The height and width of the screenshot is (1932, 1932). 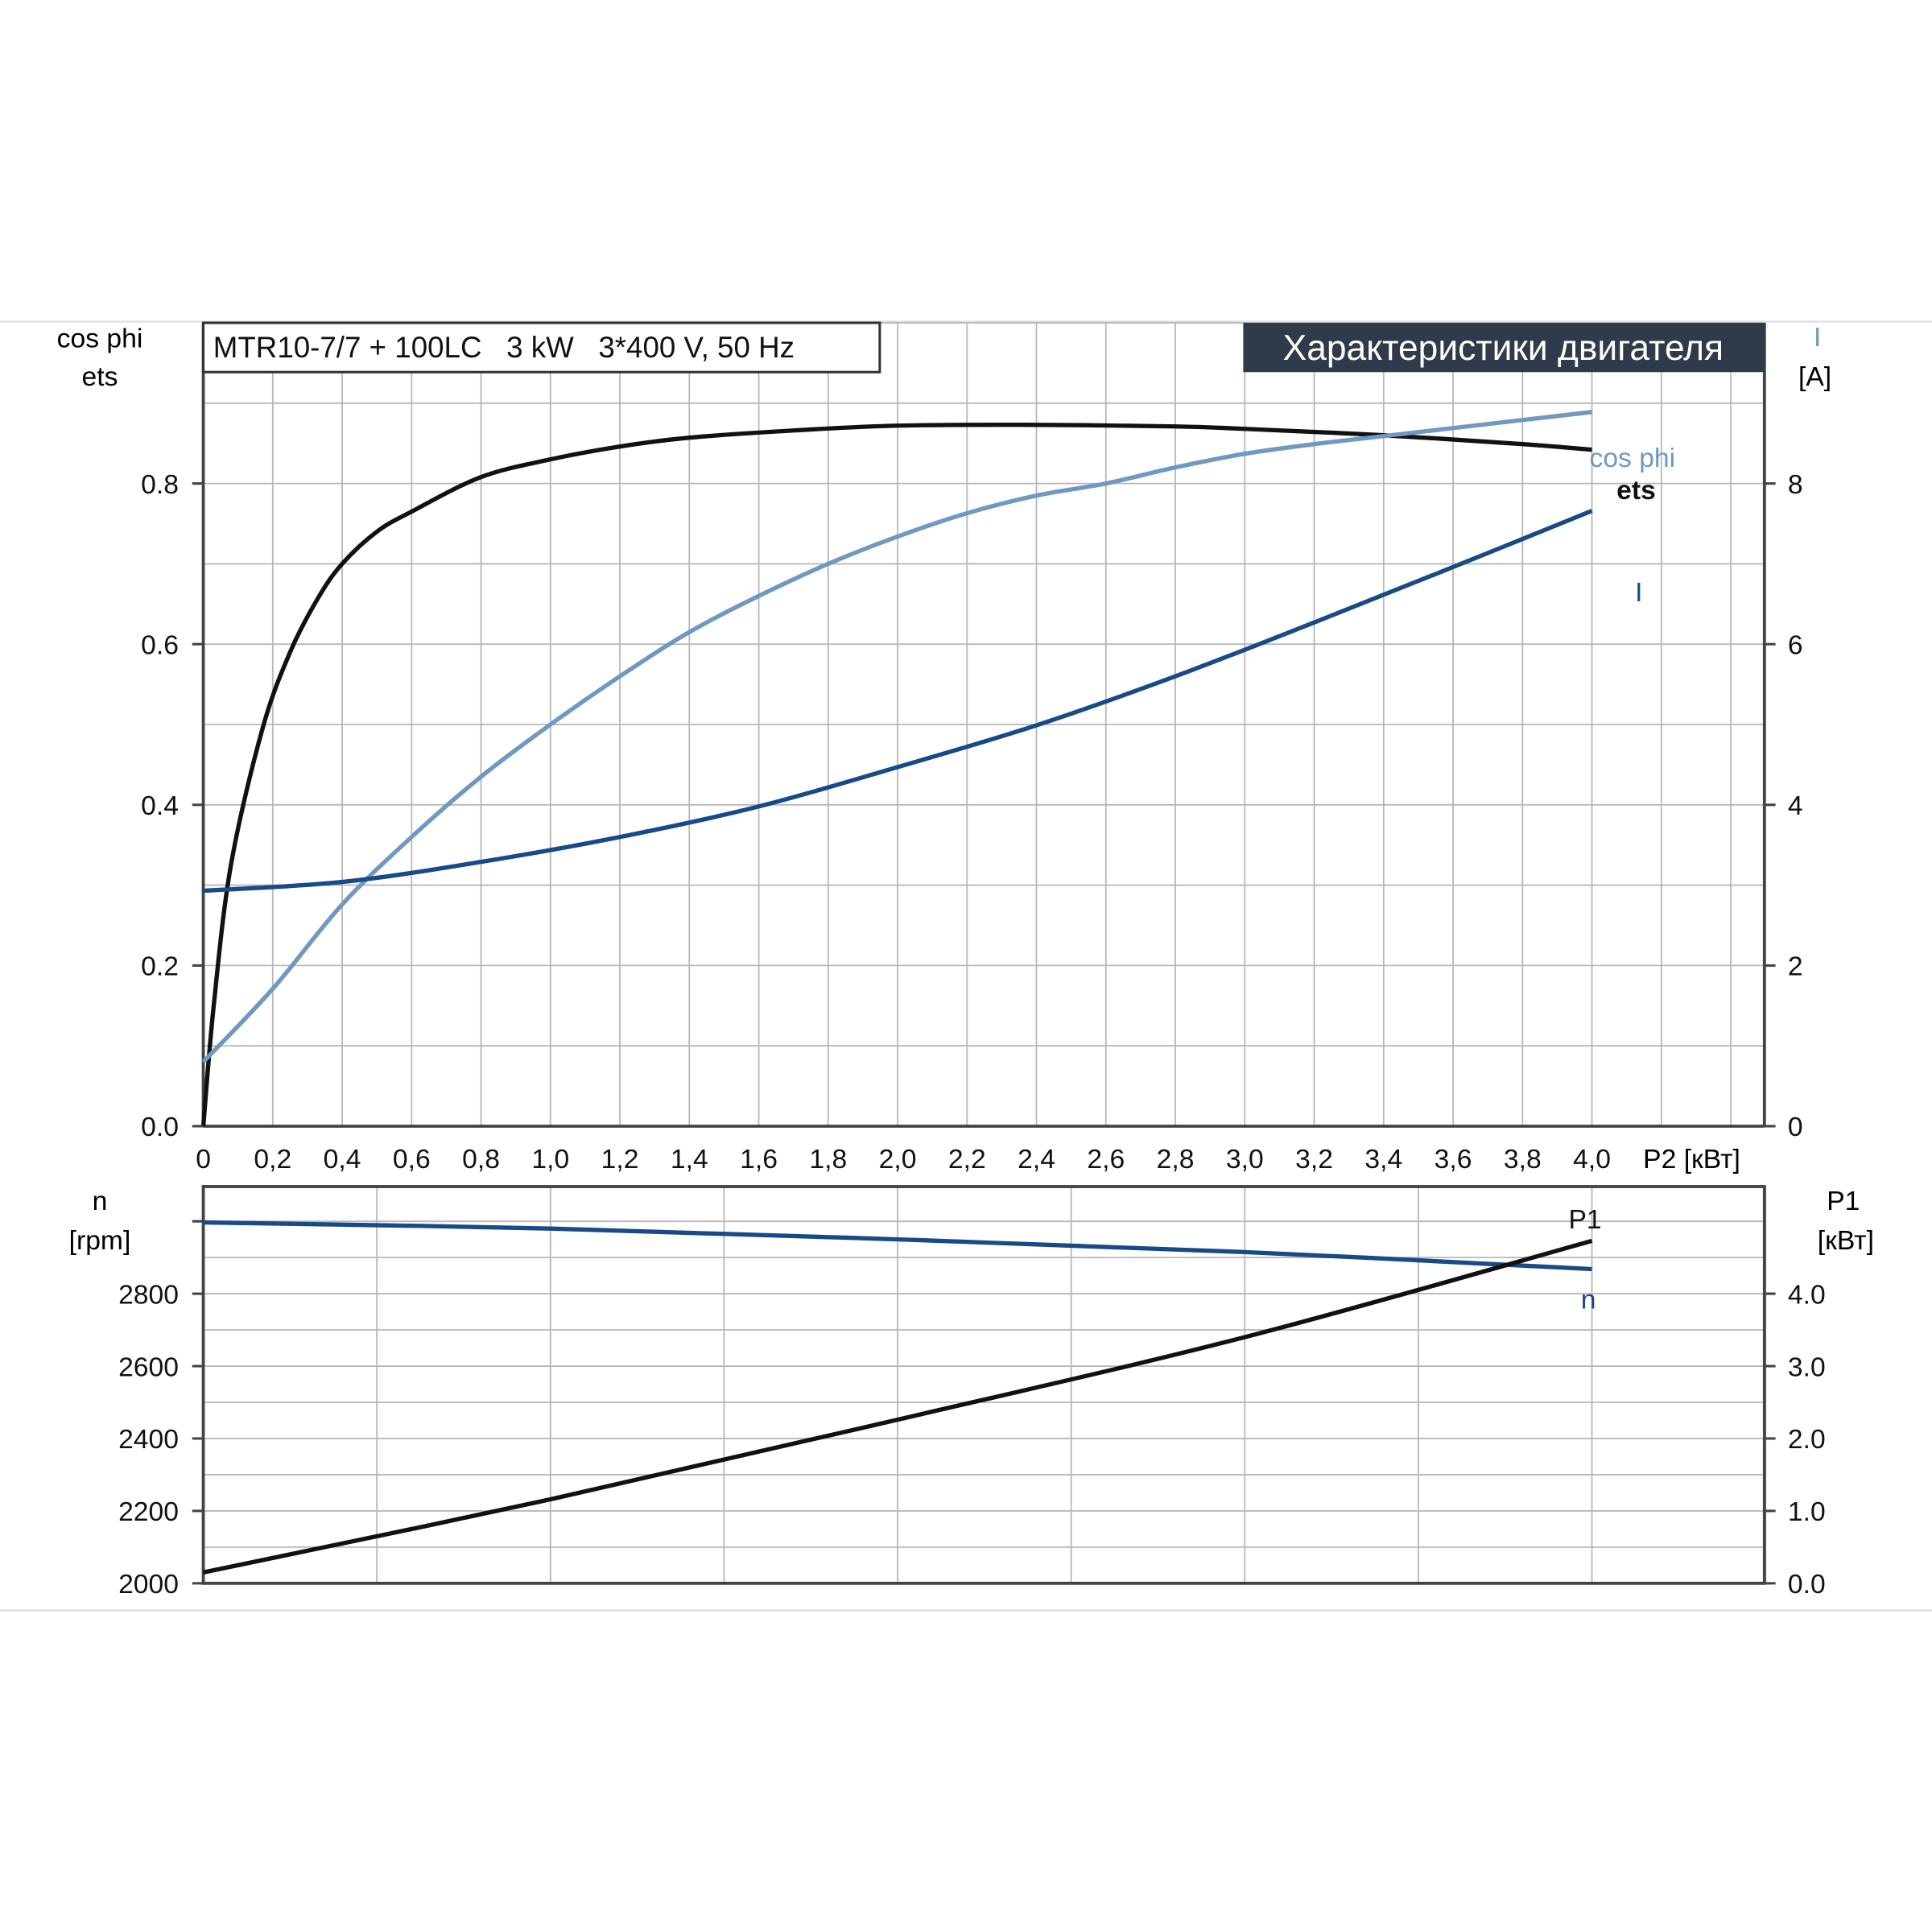 What do you see at coordinates (898, 1159) in the screenshot?
I see `x-tick-label: 2,0` at bounding box center [898, 1159].